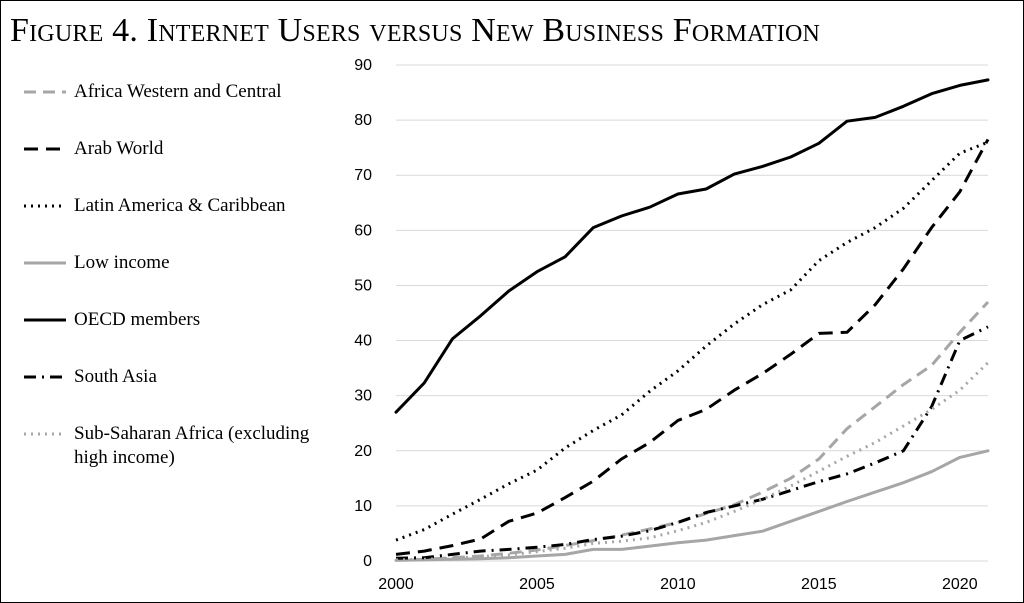 The width and height of the screenshot is (1024, 603). Describe the element at coordinates (363, 65) in the screenshot. I see `y-tick-label: 90` at that location.